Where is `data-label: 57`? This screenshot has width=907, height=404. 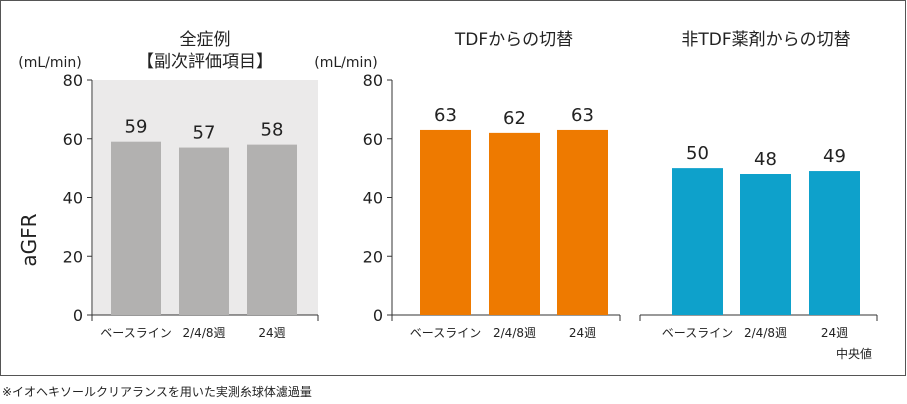
data-label: 57 is located at coordinates (204, 133).